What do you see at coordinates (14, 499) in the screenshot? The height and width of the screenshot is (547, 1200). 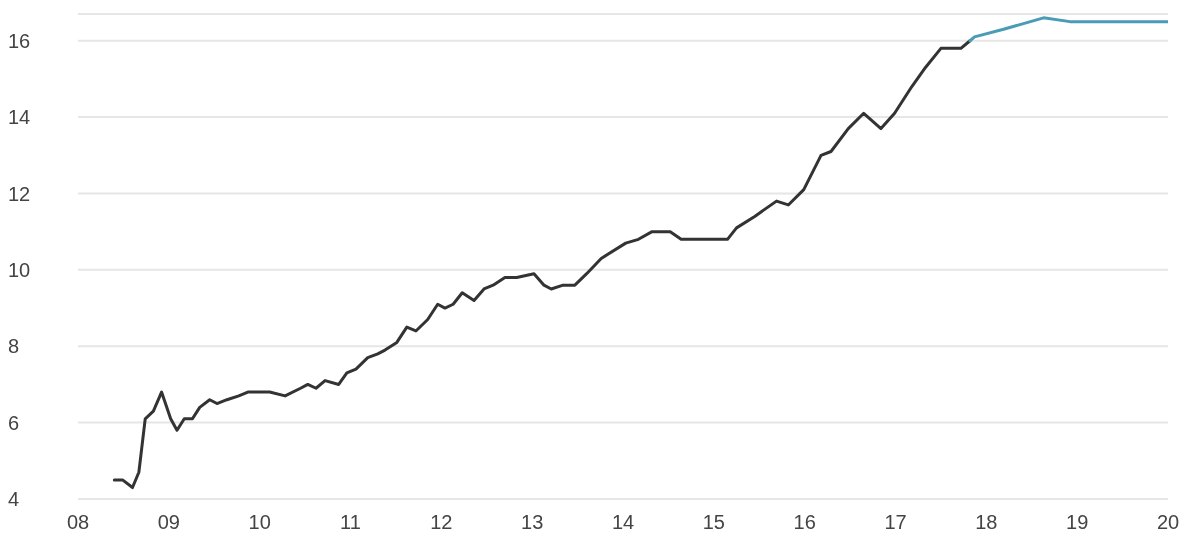 I see `y-tick-label: 4` at bounding box center [14, 499].